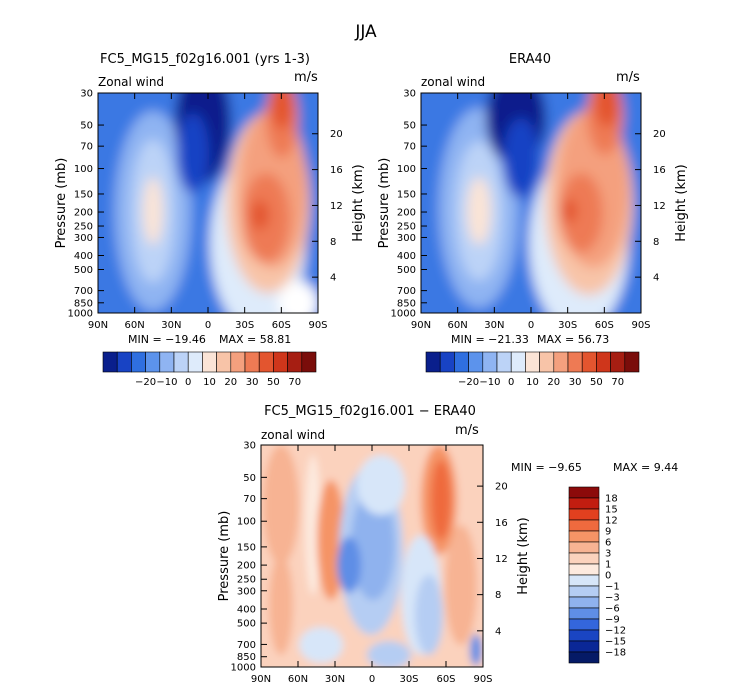 This screenshot has height=691, width=733. I want to click on y-axis-title: Pressure (mb), so click(224, 556).